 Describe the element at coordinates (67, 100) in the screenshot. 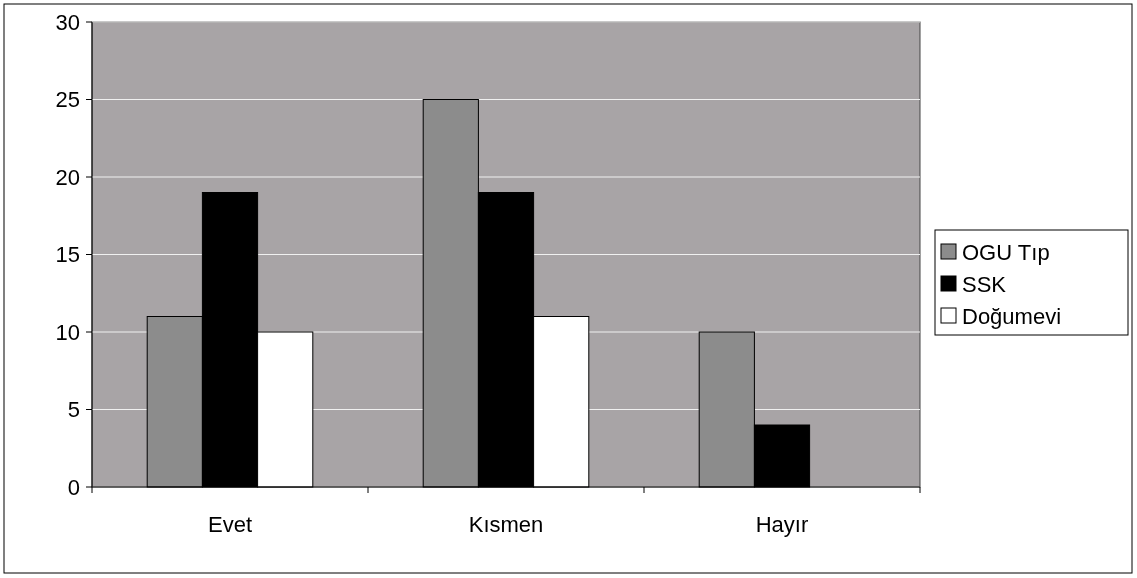

I see `y-tick-label: 25` at that location.